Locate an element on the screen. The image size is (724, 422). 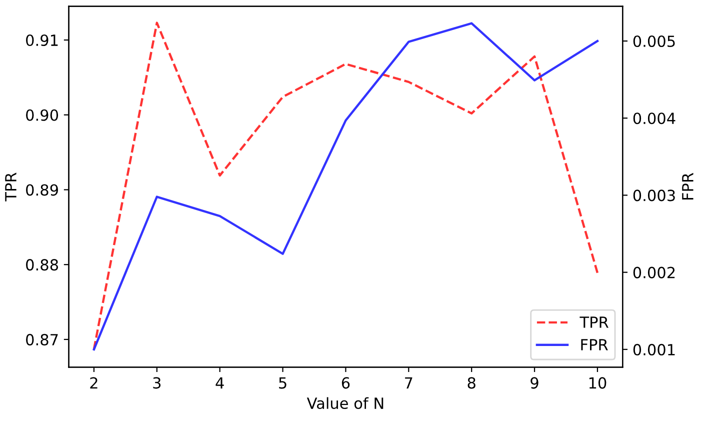
y-tick-label: 0.90 is located at coordinates (42, 115).